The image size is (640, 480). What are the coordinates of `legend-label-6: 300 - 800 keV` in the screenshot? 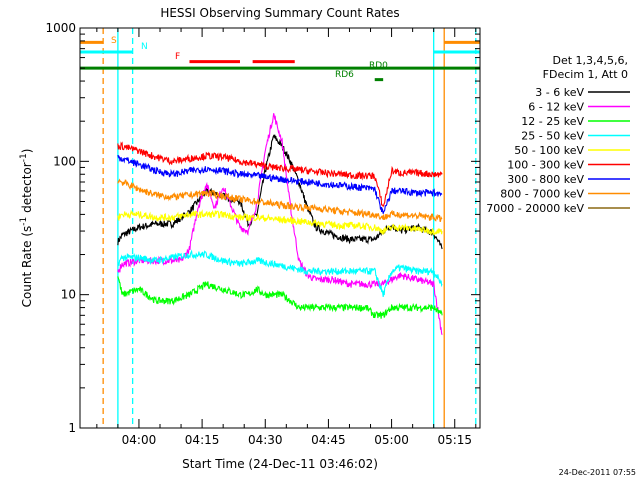 It's located at (545, 179).